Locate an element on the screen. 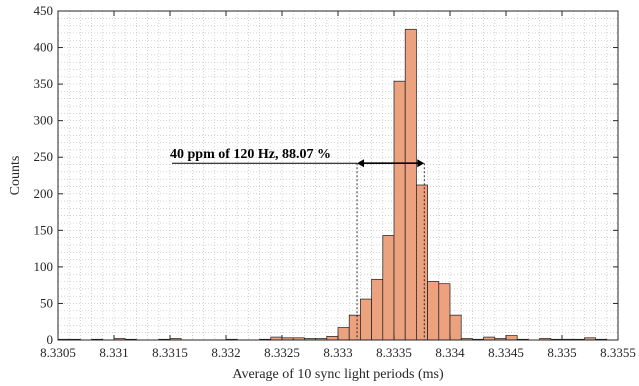 The width and height of the screenshot is (639, 386). y-tick-label: 100 is located at coordinates (44, 266).